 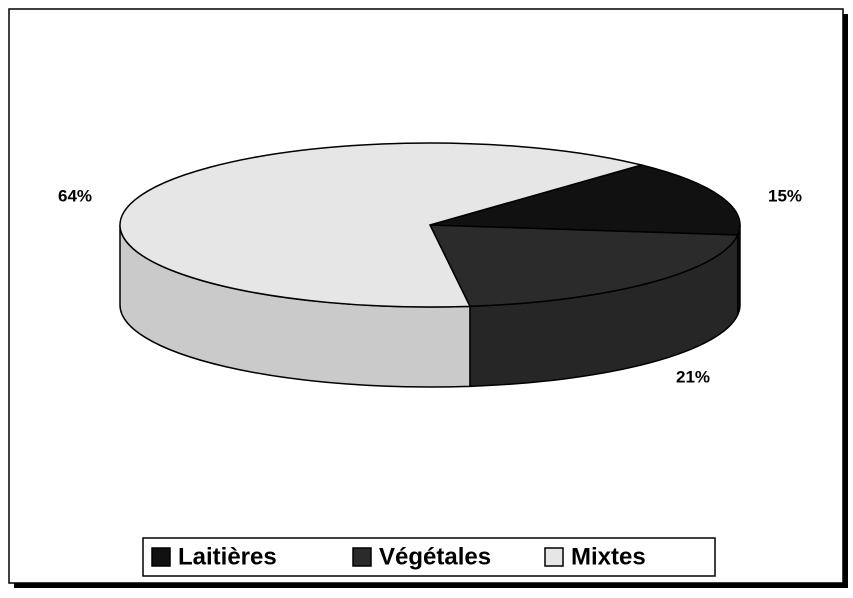 What do you see at coordinates (435, 556) in the screenshot?
I see `legend-label: Végétales` at bounding box center [435, 556].